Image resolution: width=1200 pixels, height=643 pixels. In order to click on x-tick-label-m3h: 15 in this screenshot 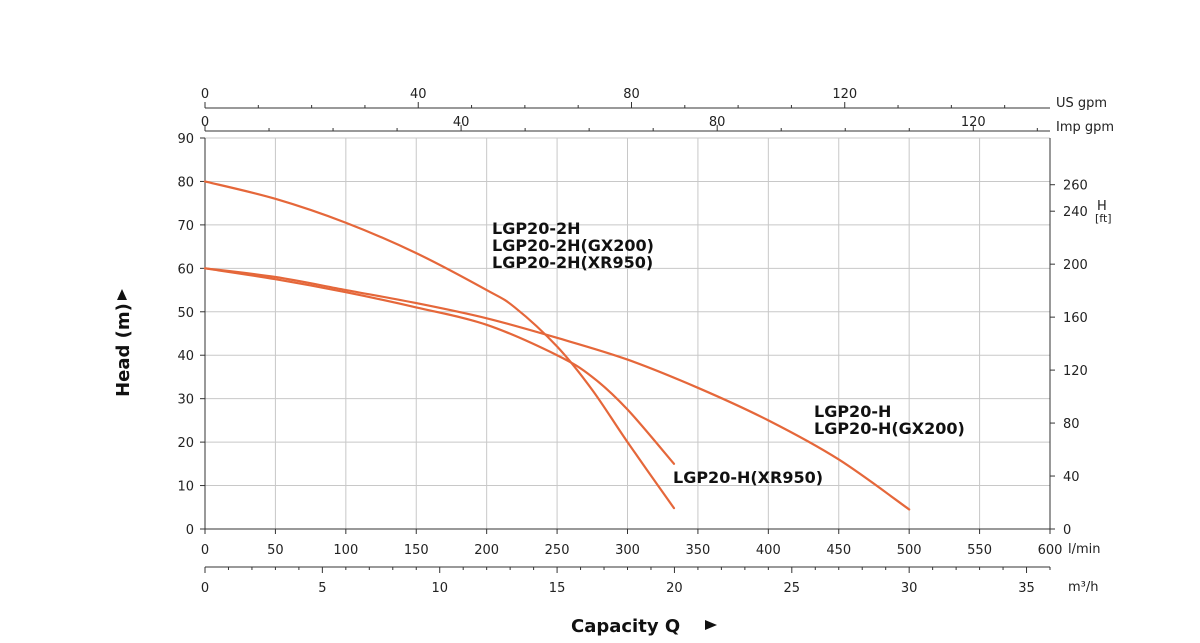, I will do `click(557, 588)`.